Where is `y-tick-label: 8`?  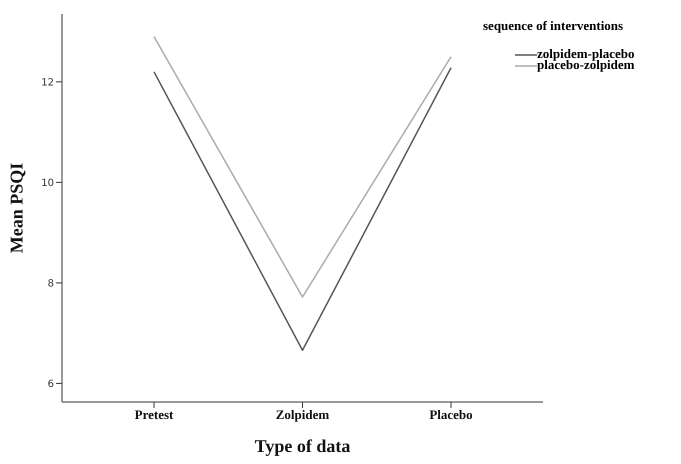
y-tick-label: 8 is located at coordinates (51, 284).